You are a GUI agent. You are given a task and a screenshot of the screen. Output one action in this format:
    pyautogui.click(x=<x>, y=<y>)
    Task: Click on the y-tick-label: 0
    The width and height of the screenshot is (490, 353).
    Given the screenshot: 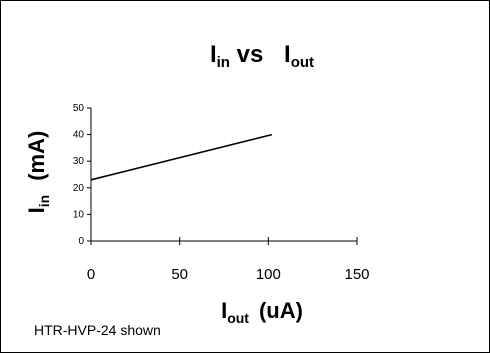 What is the action you would take?
    pyautogui.click(x=81, y=241)
    